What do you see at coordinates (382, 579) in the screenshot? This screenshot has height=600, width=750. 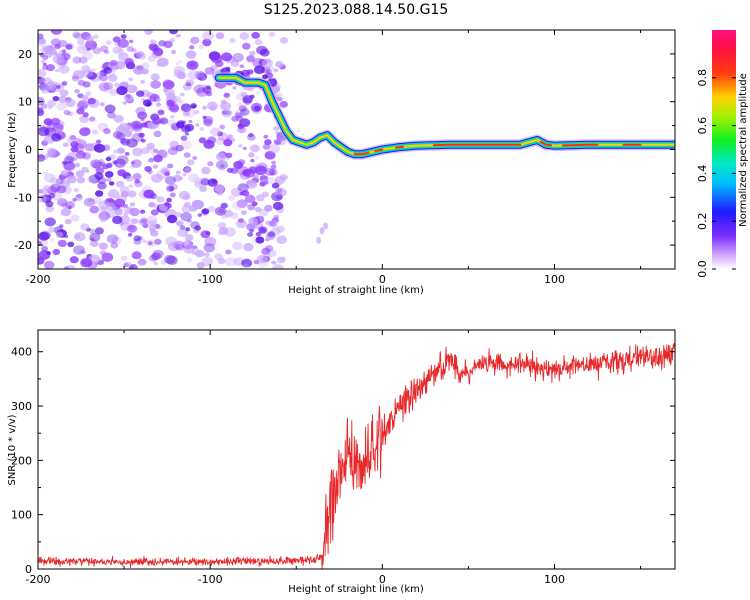 I see `x-tick-label: 0` at bounding box center [382, 579].